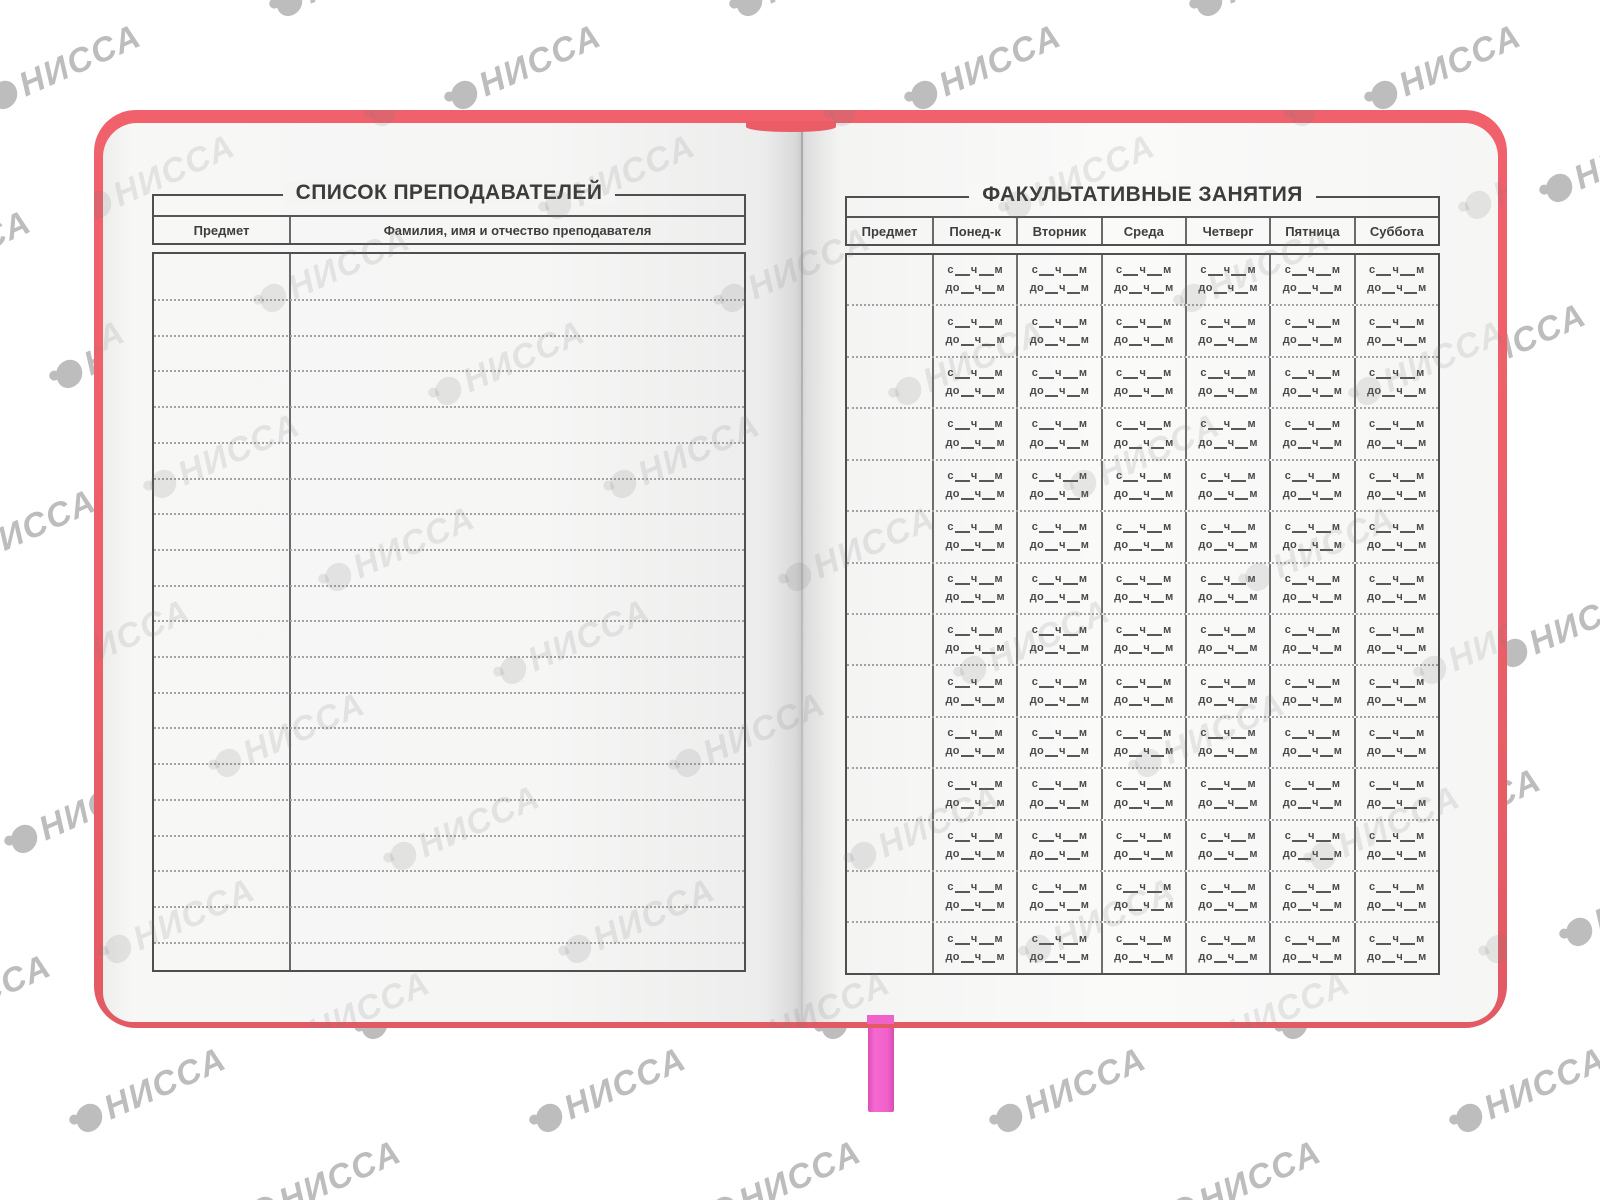  Describe the element at coordinates (880, 1019) in the screenshot. I see `bookmark-ribbon-root` at that location.